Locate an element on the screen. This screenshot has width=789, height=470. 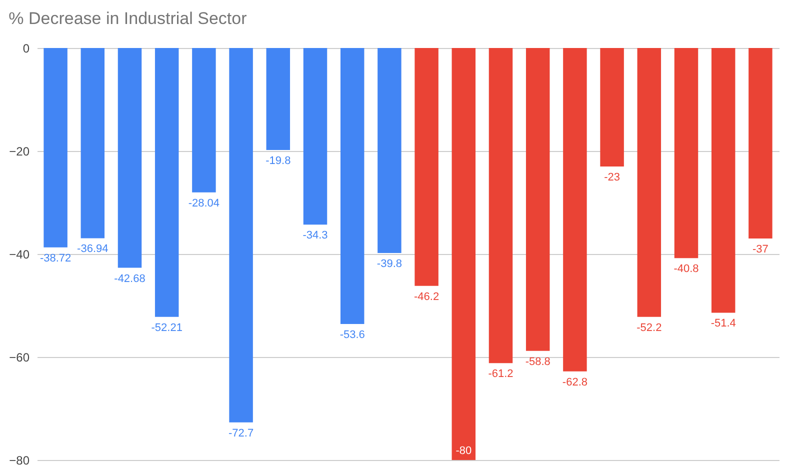
y-tick-label: −20 is located at coordinates (19, 151).